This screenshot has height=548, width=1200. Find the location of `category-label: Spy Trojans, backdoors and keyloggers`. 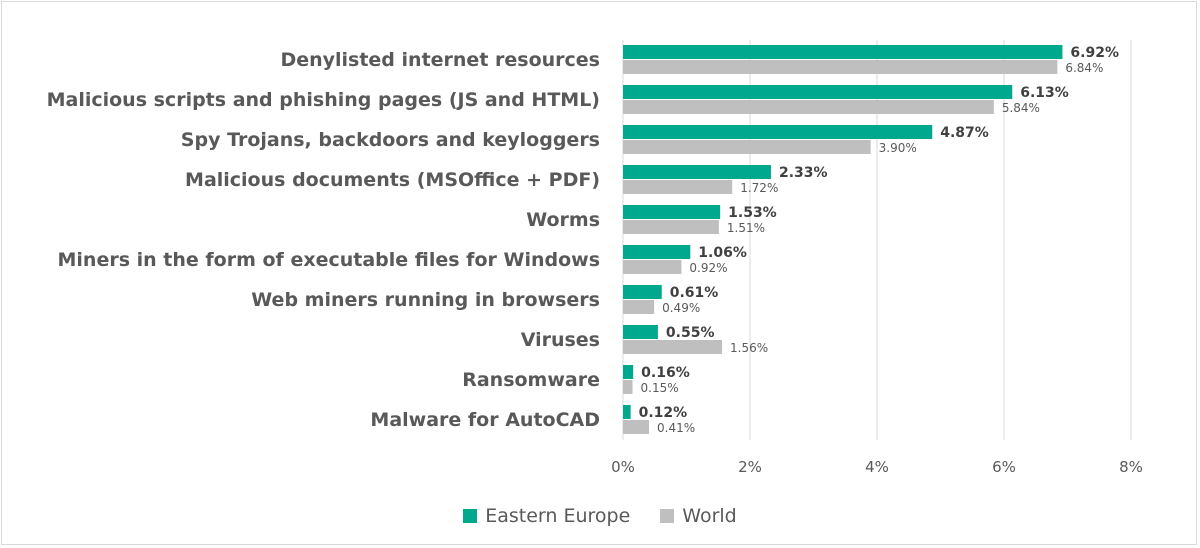

category-label: Spy Trojans, backdoors and keyloggers is located at coordinates (390, 140).